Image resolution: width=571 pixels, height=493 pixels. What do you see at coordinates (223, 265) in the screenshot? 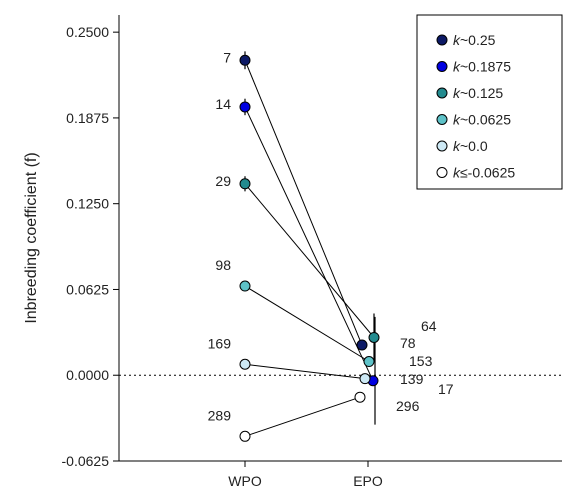
I see `wpo-n-label: 98` at bounding box center [223, 265].